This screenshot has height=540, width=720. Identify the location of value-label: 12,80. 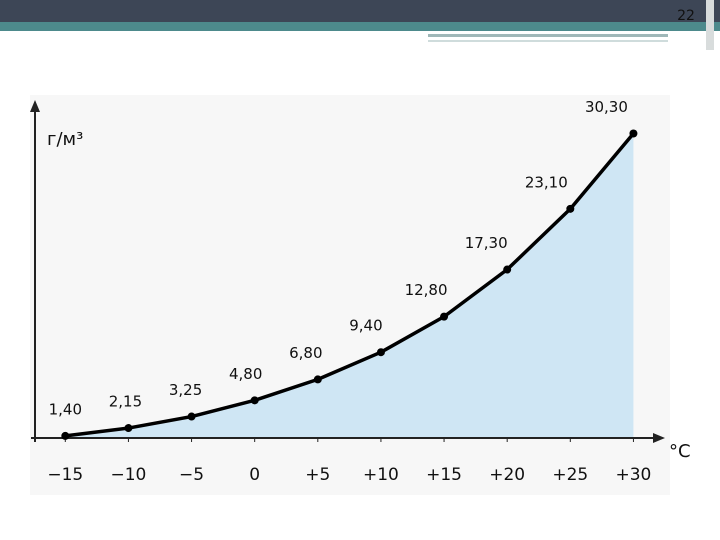
(426, 290).